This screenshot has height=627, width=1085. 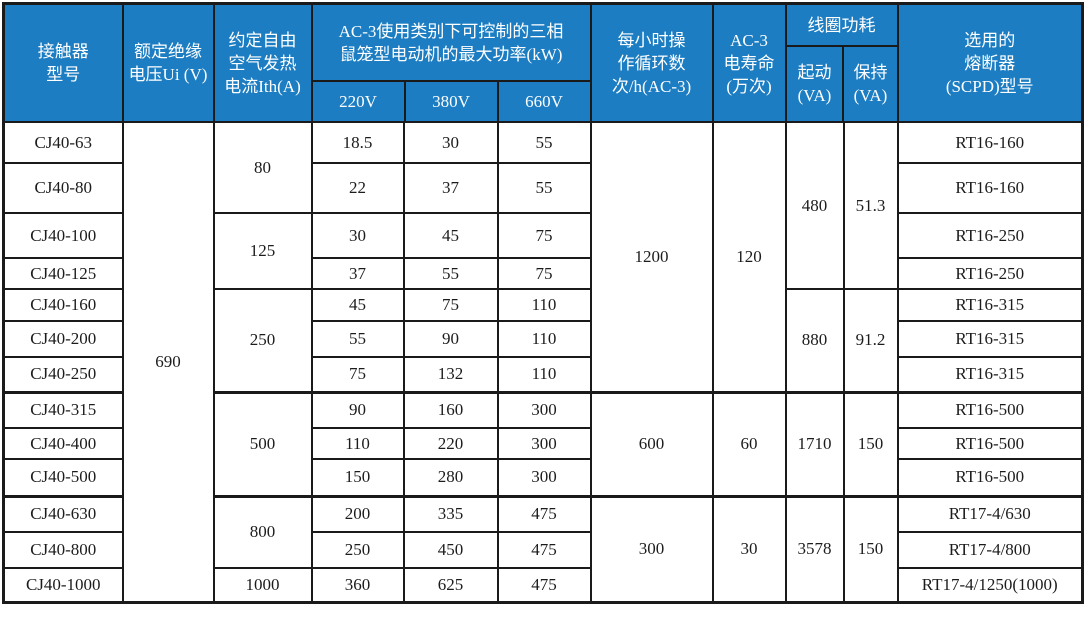 What do you see at coordinates (544, 101) in the screenshot?
I see `col-header-660v: 660V` at bounding box center [544, 101].